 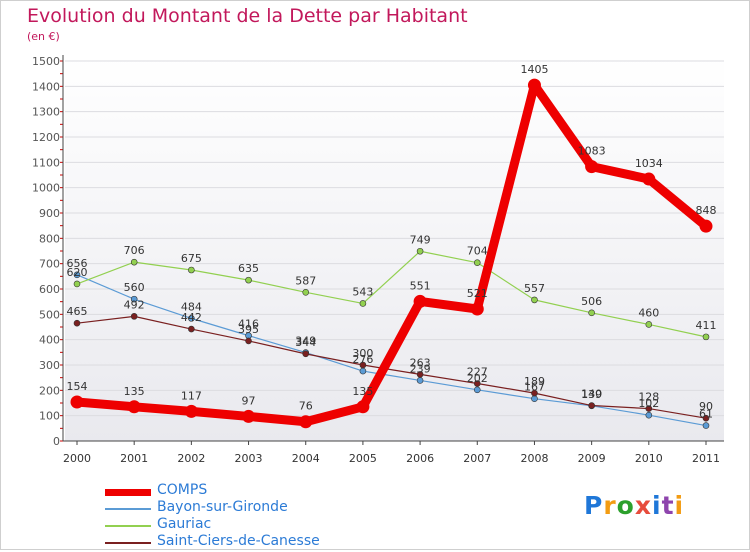 What do you see at coordinates (362, 353) in the screenshot?
I see `data-label: 300` at bounding box center [362, 353].